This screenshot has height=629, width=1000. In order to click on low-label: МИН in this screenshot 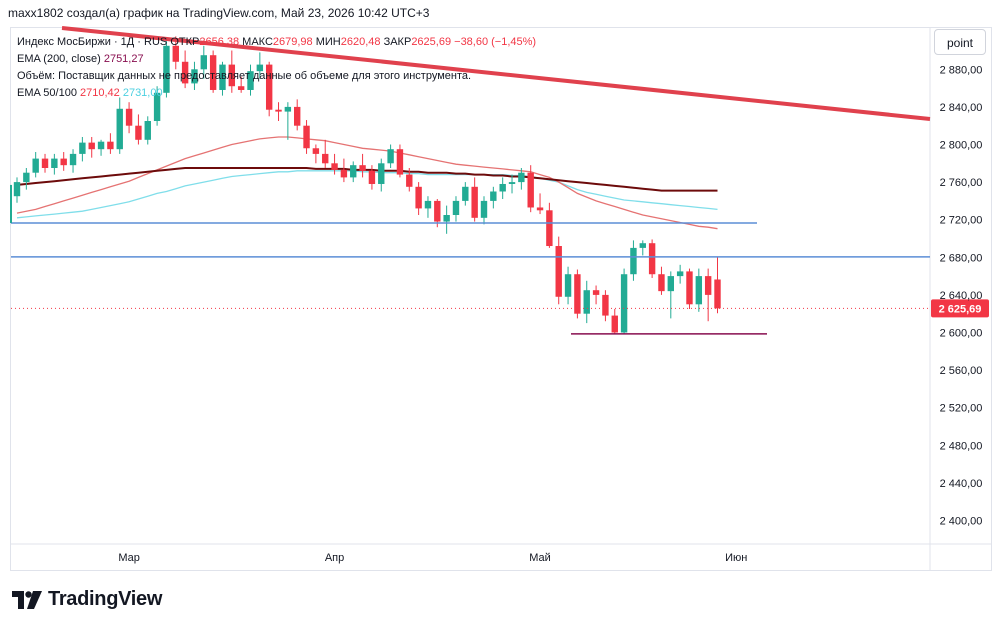, I will do `click(328, 42)`.